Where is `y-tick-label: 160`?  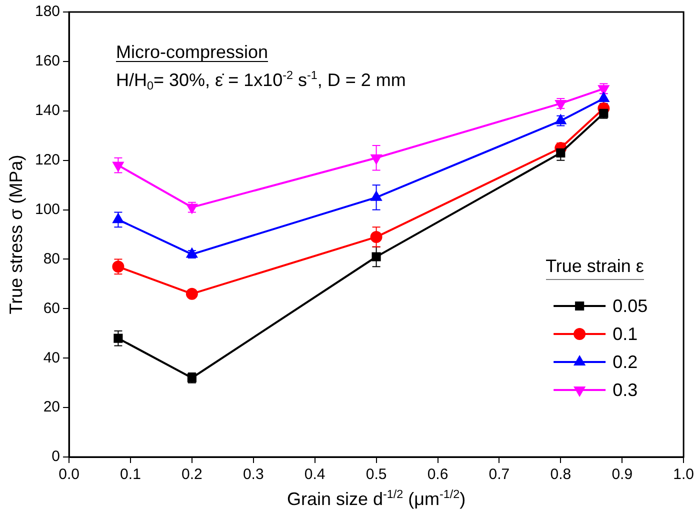 y-tick-label: 160 is located at coordinates (47, 61).